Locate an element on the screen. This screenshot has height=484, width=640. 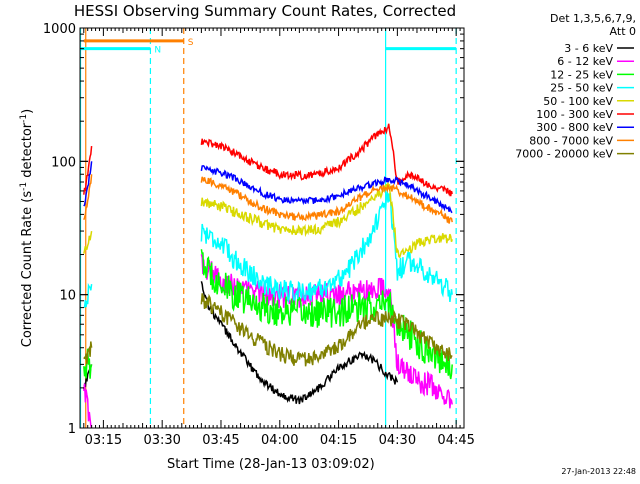
legend-label-7: 800 - 7000 keV is located at coordinates (571, 140).